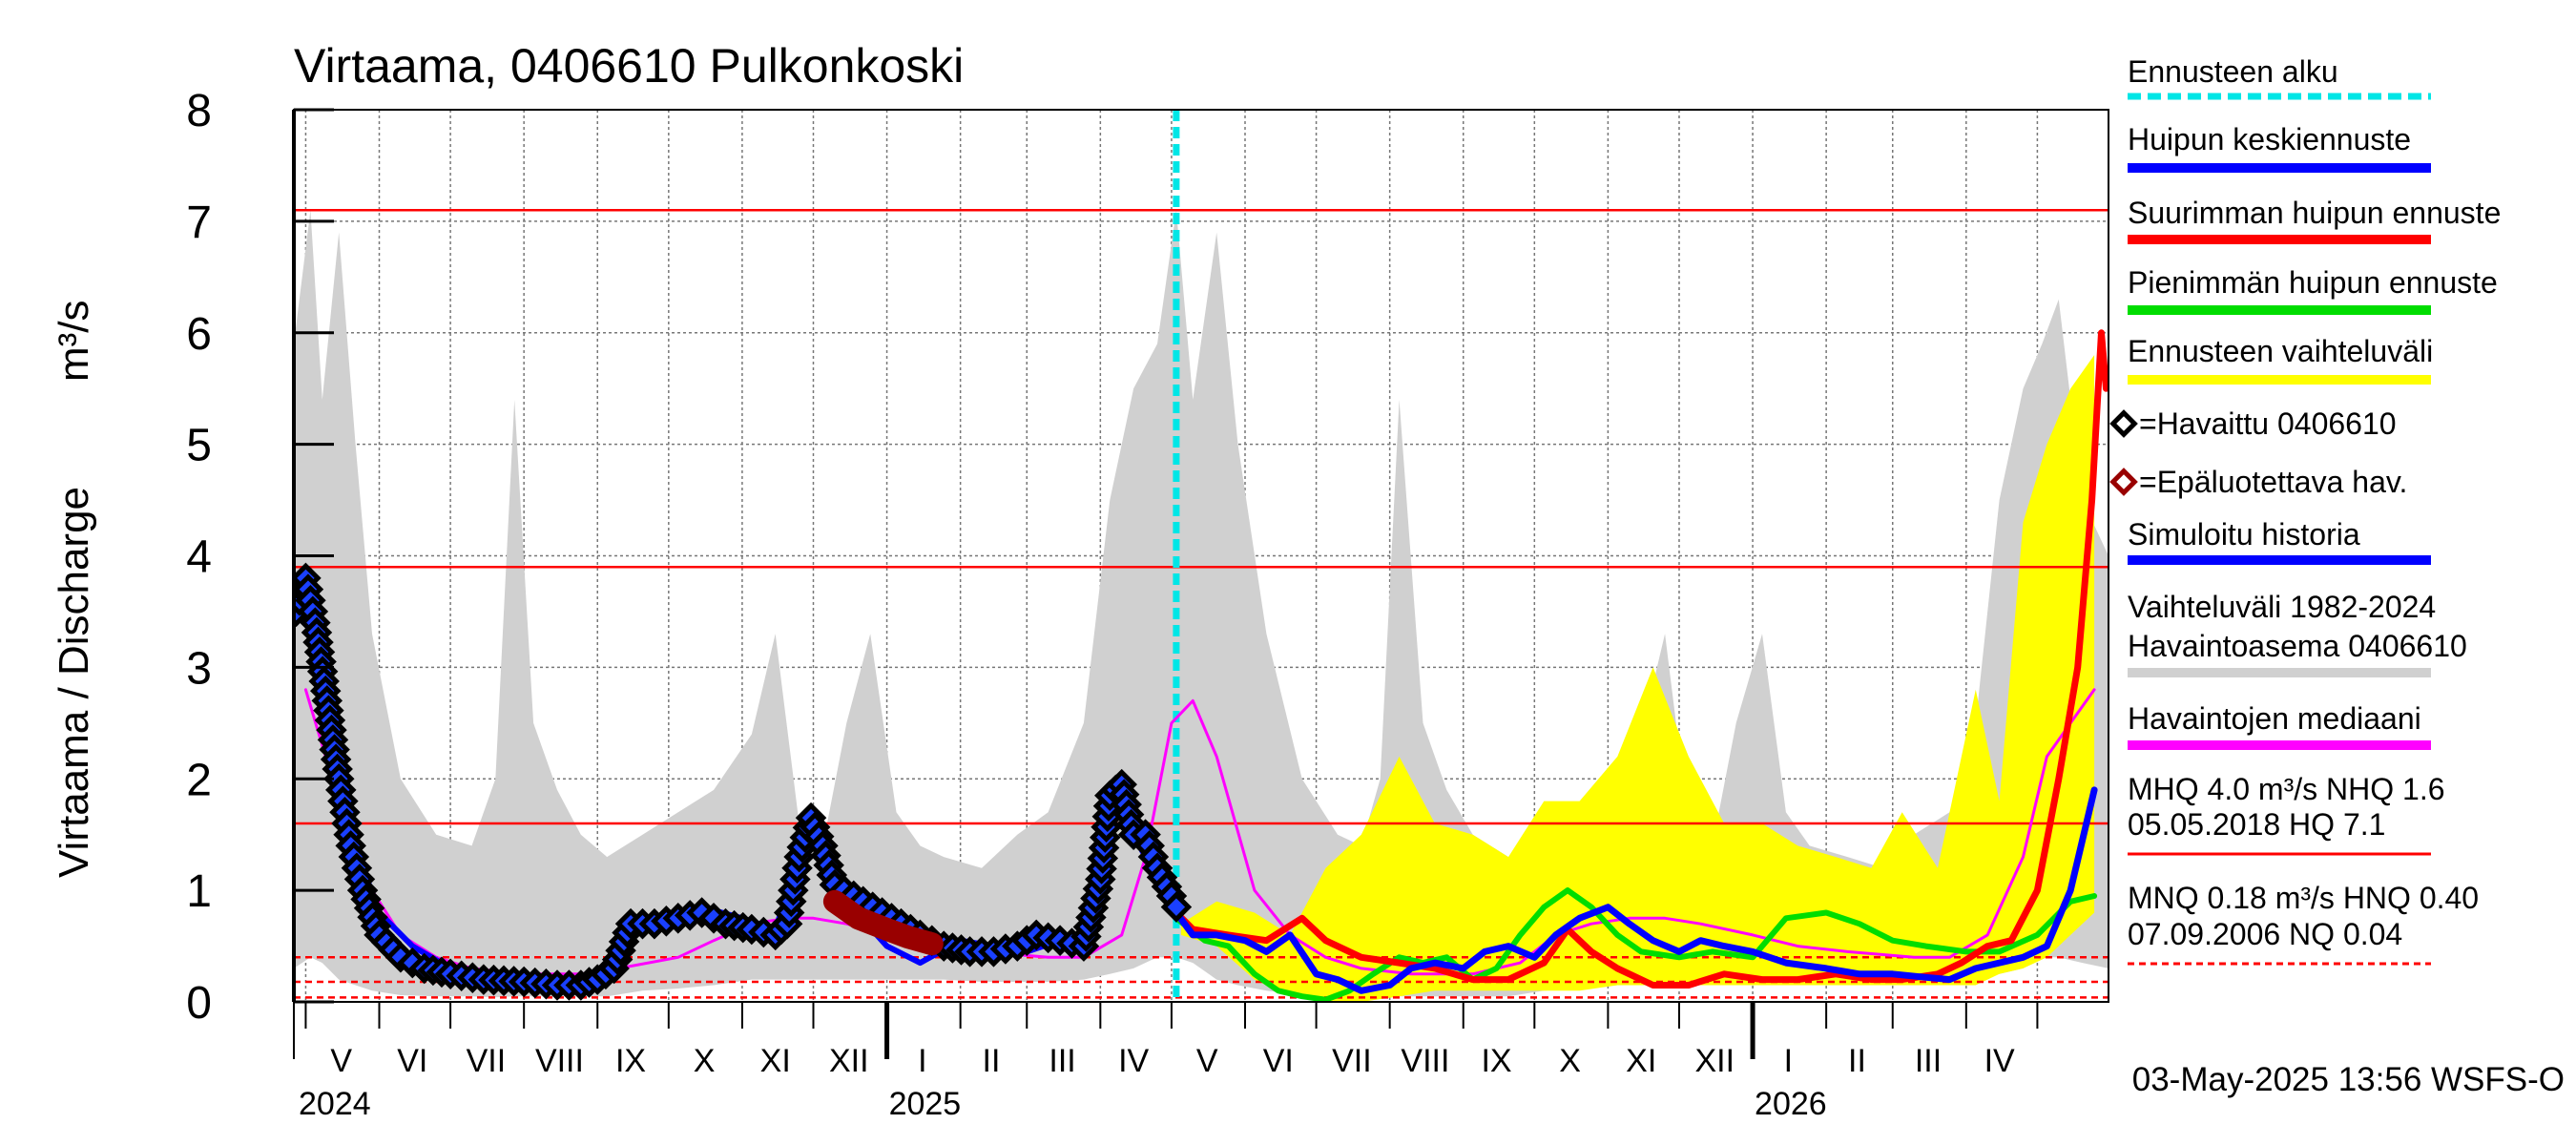  I want to click on observed-marker, so click(1176, 907).